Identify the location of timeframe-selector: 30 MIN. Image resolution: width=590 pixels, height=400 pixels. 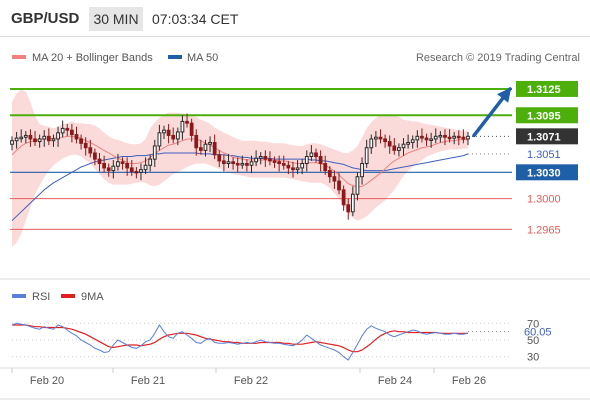
(116, 19).